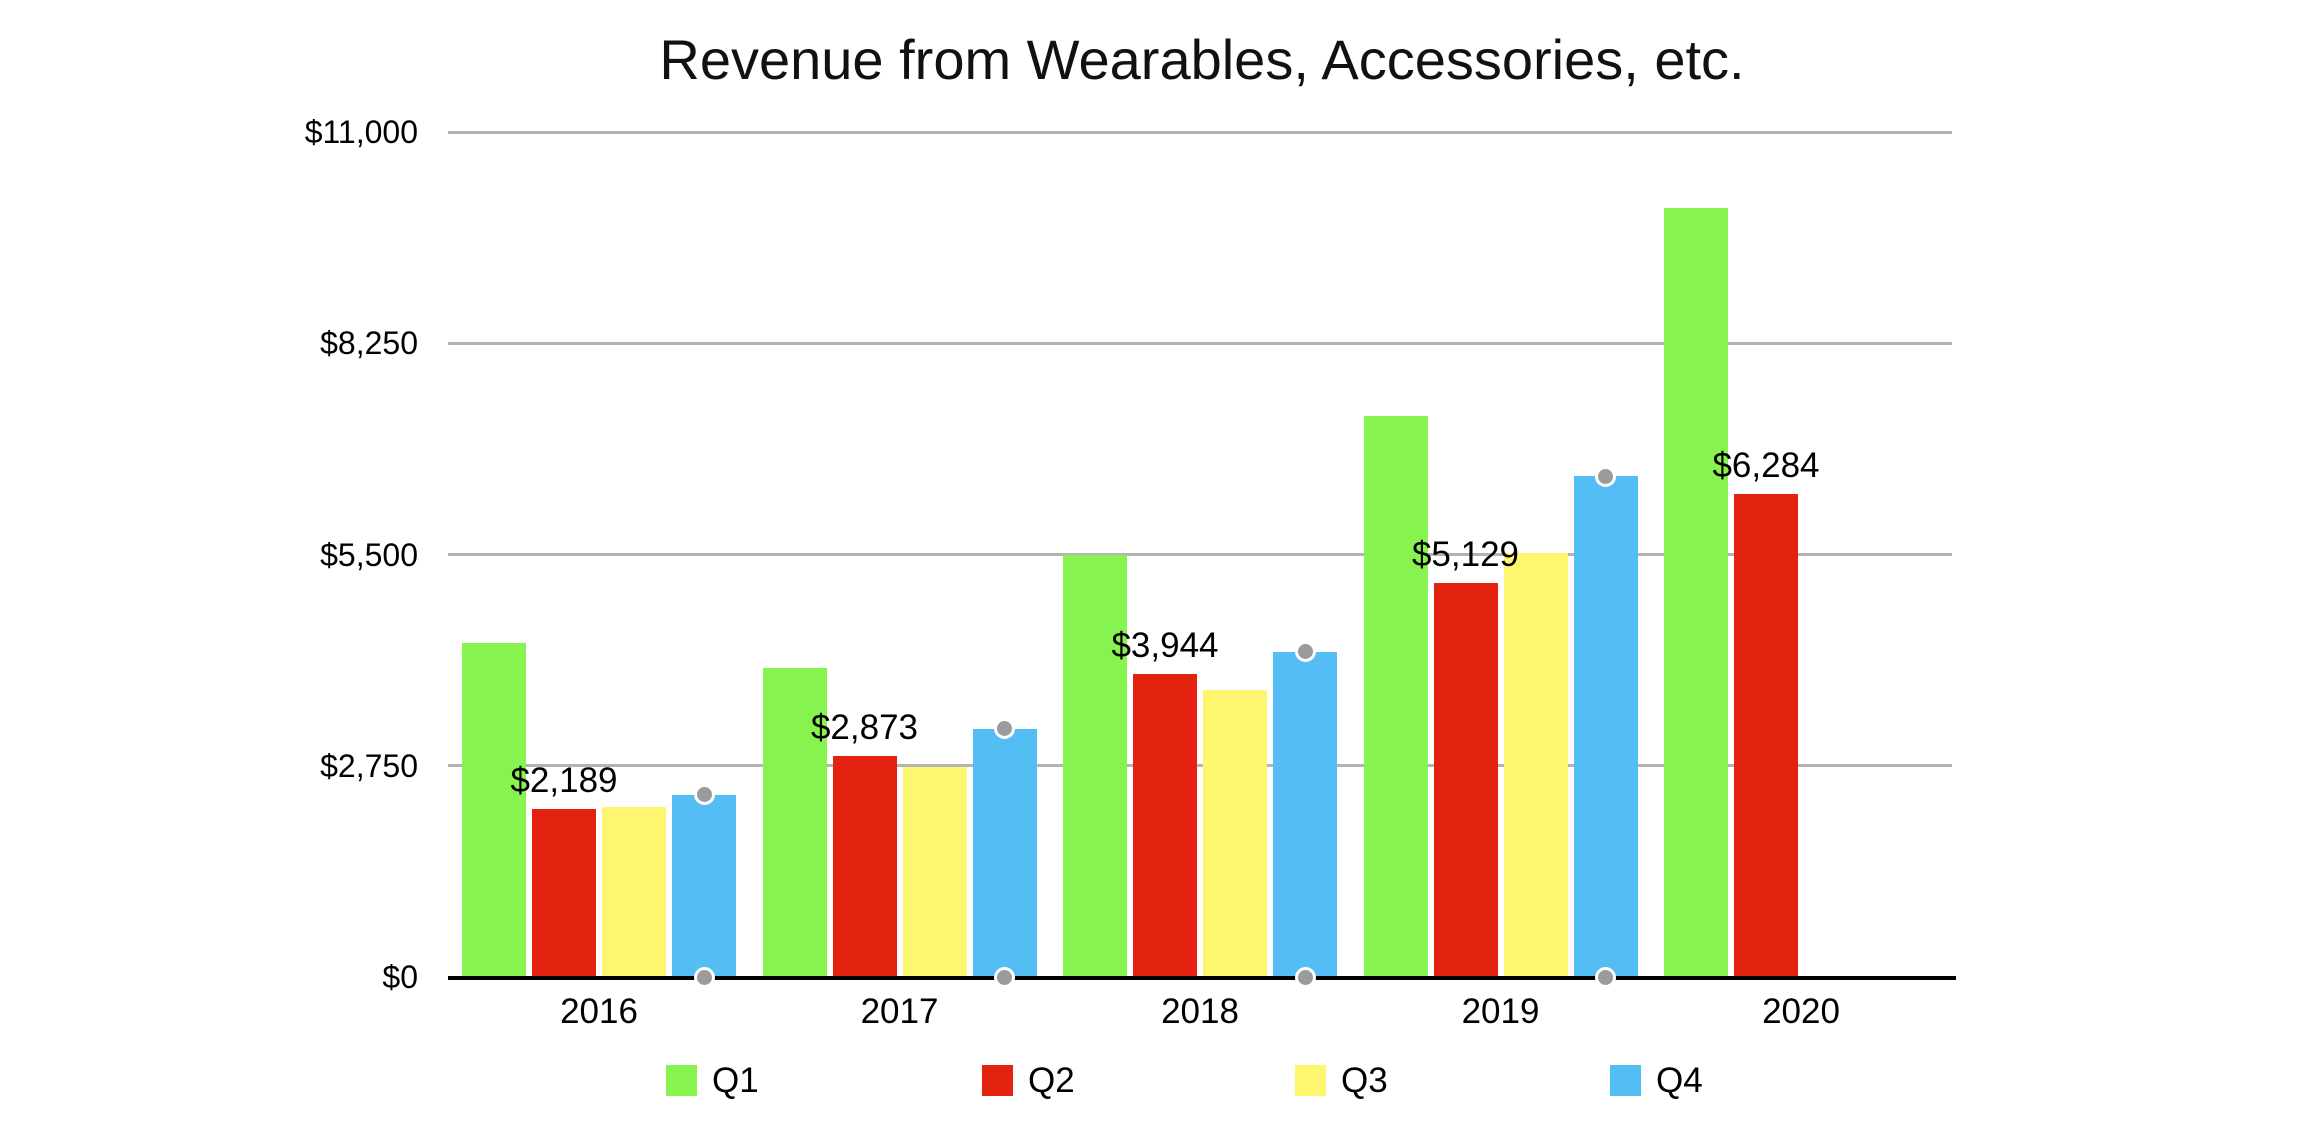  I want to click on bar-q4-2019, so click(1605, 726).